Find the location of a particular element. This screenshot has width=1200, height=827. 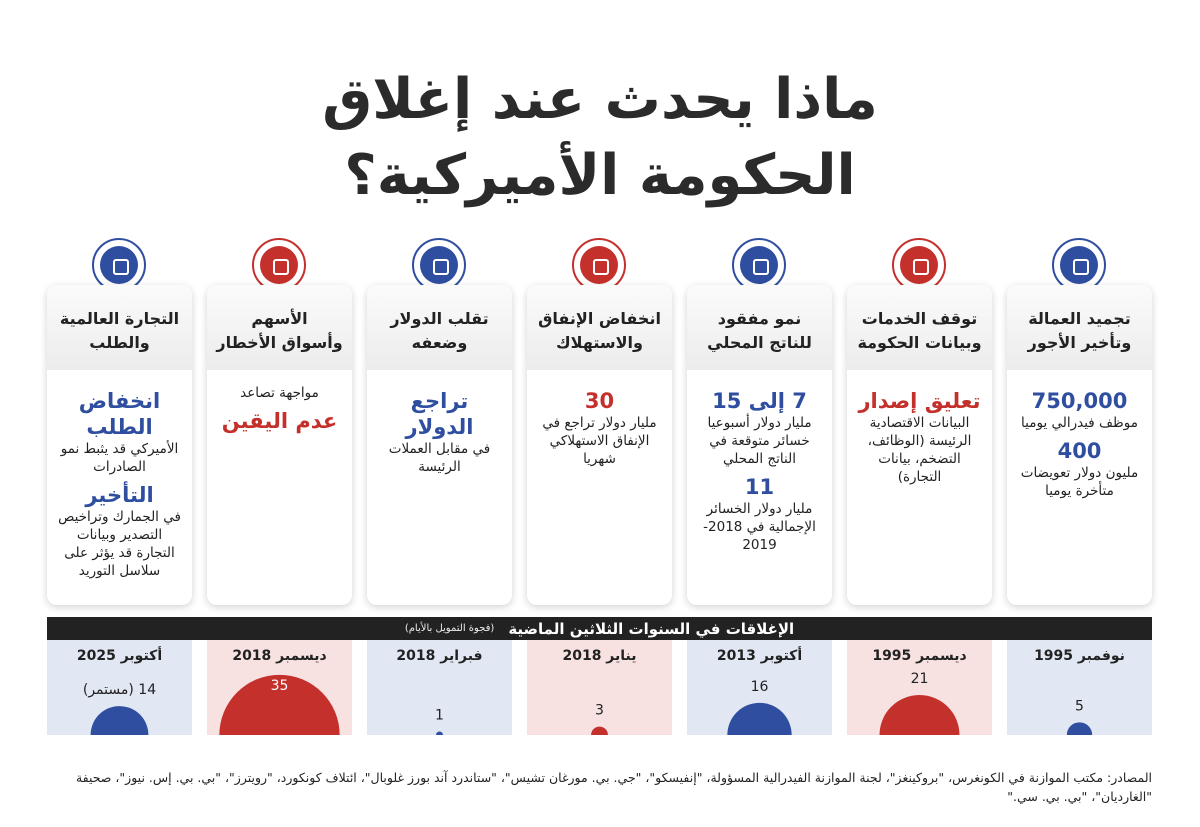

card-header-line: الأسهم is located at coordinates (279, 318).